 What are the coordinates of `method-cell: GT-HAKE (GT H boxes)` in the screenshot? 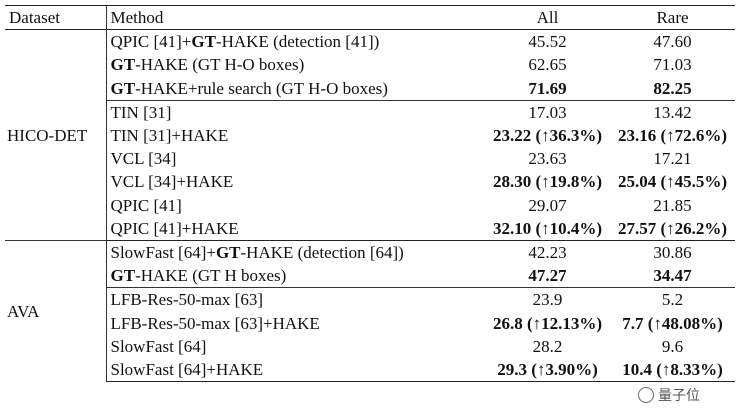 It's located at (295, 276).